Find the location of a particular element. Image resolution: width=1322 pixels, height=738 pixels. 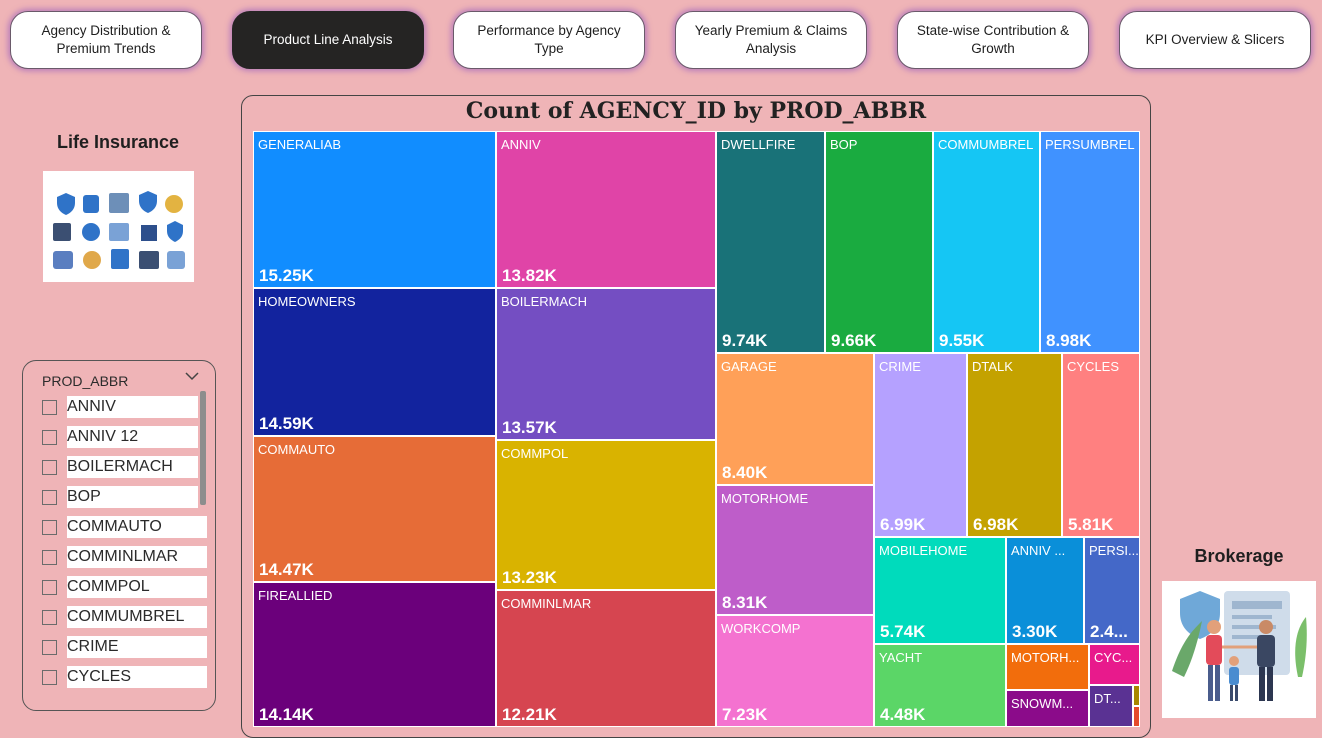

slicer-item: COMMPOL is located at coordinates (124, 590).